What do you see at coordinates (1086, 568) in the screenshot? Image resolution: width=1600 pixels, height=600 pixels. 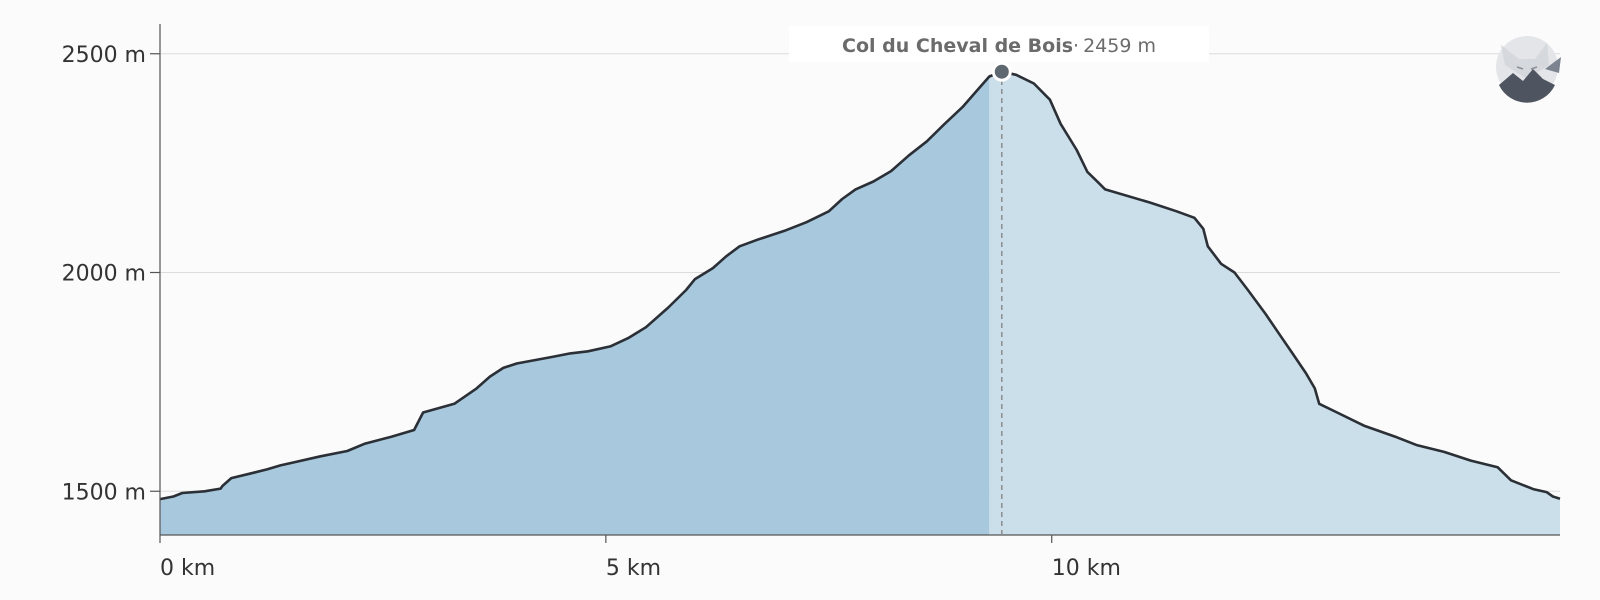 I see `x-tick-label: 10 km` at bounding box center [1086, 568].